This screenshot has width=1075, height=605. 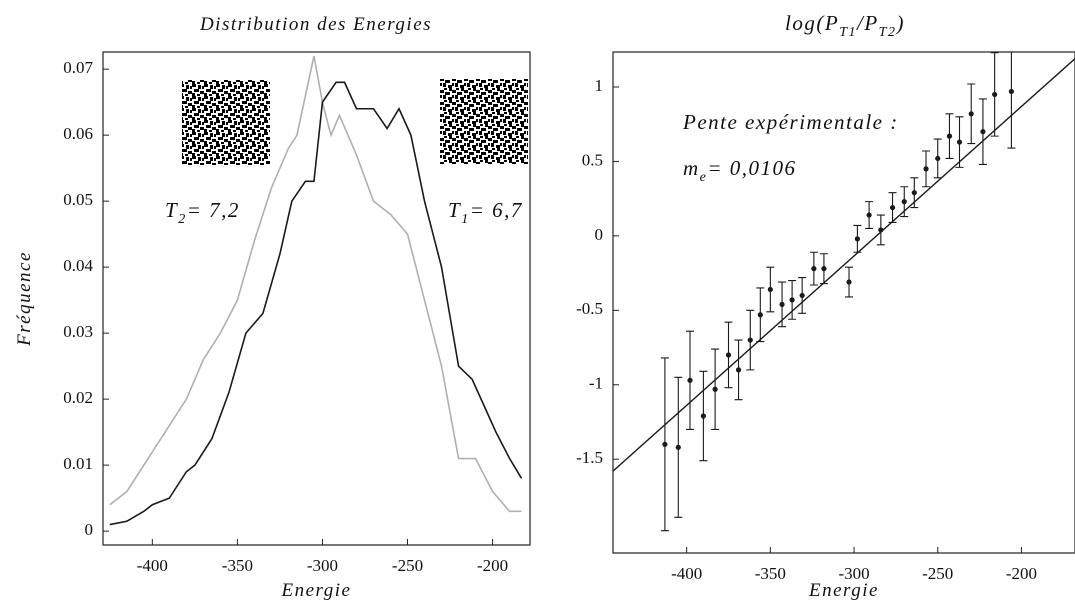 What do you see at coordinates (78, 397) in the screenshot?
I see `y-tick-label: 0.02` at bounding box center [78, 397].